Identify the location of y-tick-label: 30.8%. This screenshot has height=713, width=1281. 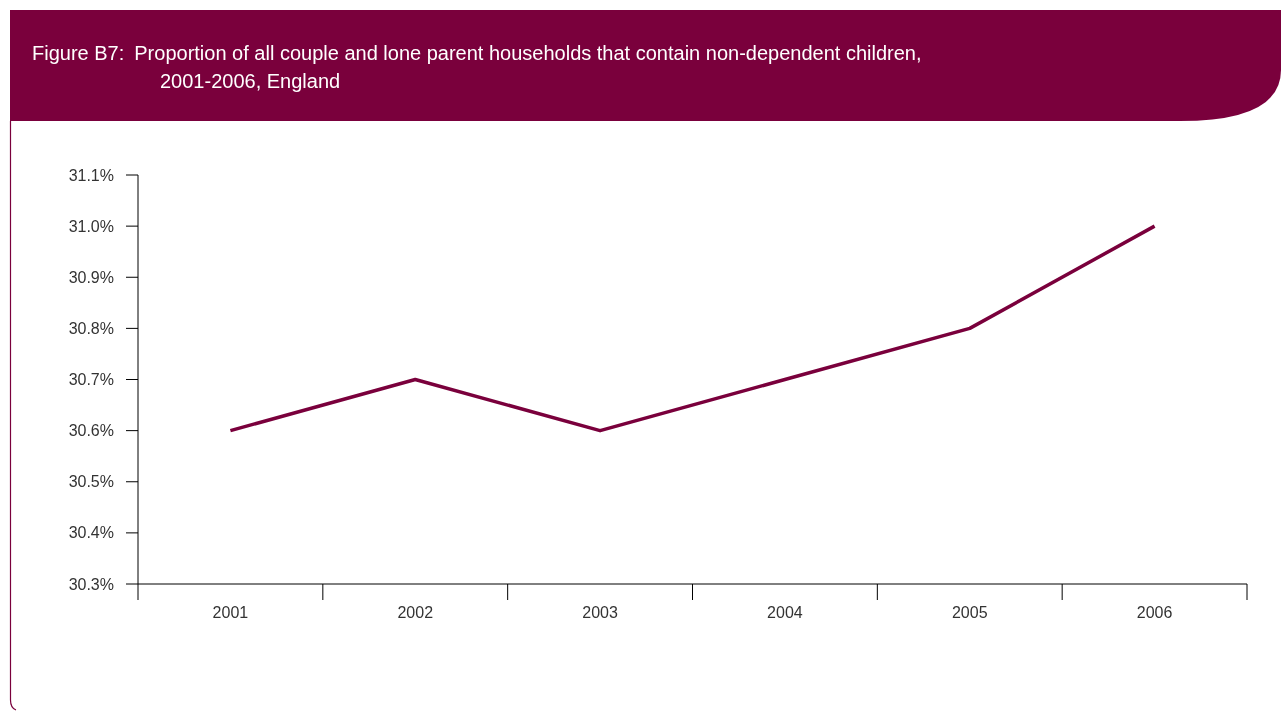
(91, 328).